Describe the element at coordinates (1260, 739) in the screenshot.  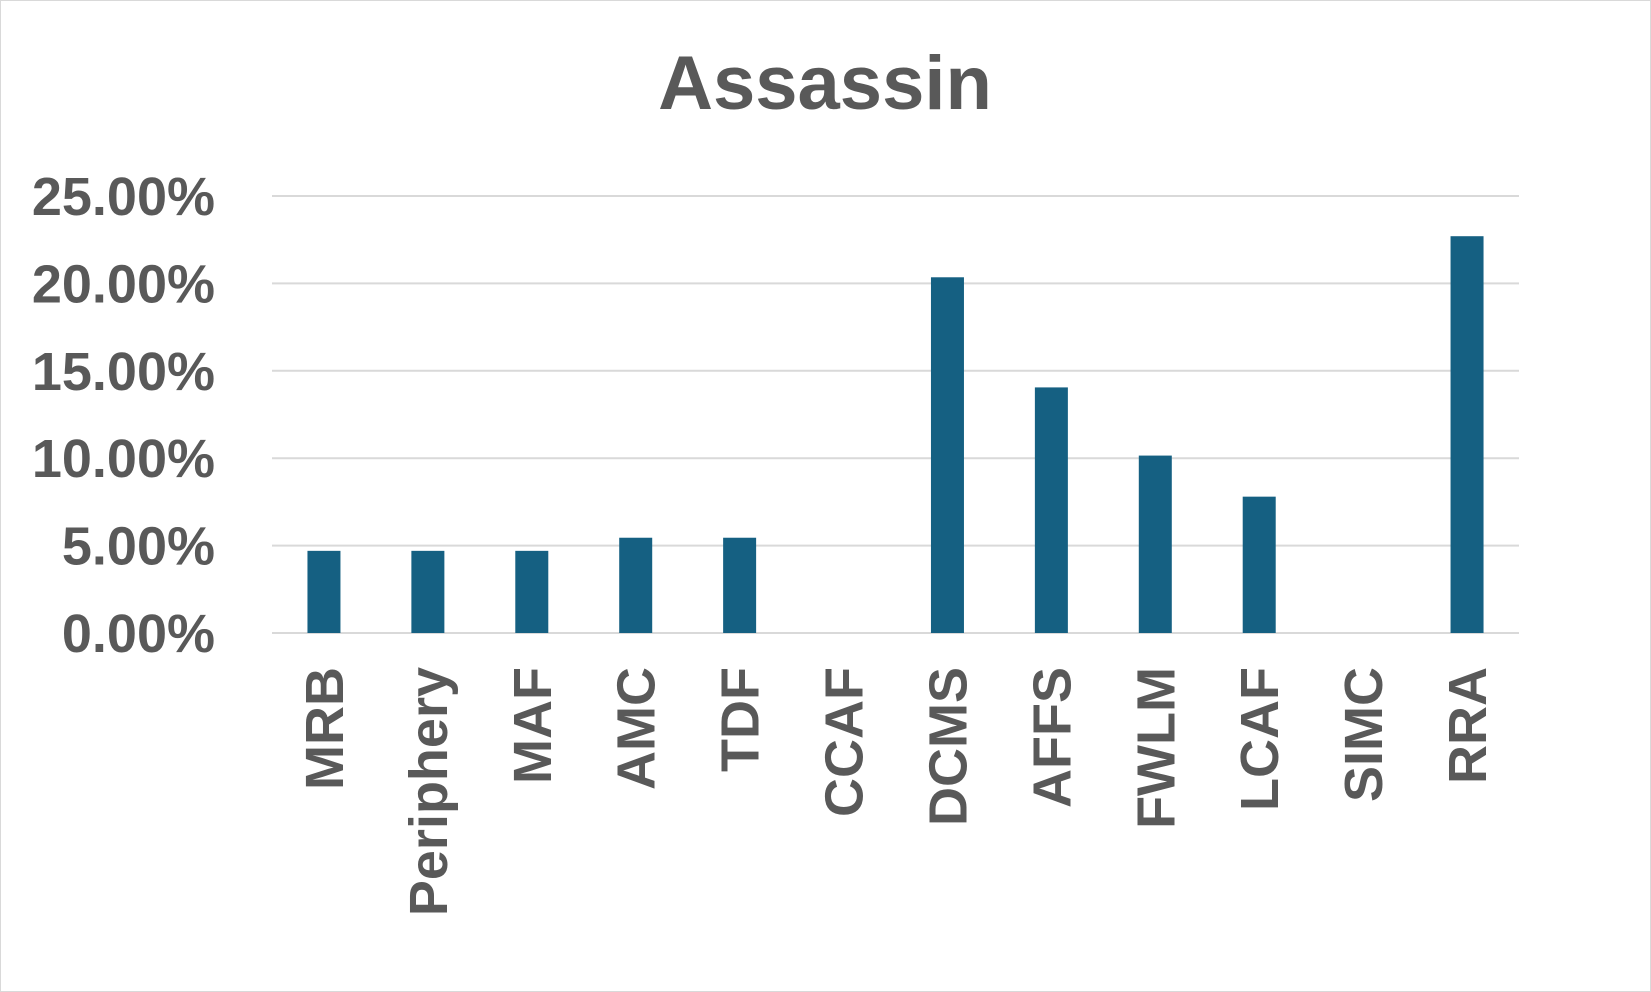
I see `x-category-label-lcaf: LCAF` at that location.